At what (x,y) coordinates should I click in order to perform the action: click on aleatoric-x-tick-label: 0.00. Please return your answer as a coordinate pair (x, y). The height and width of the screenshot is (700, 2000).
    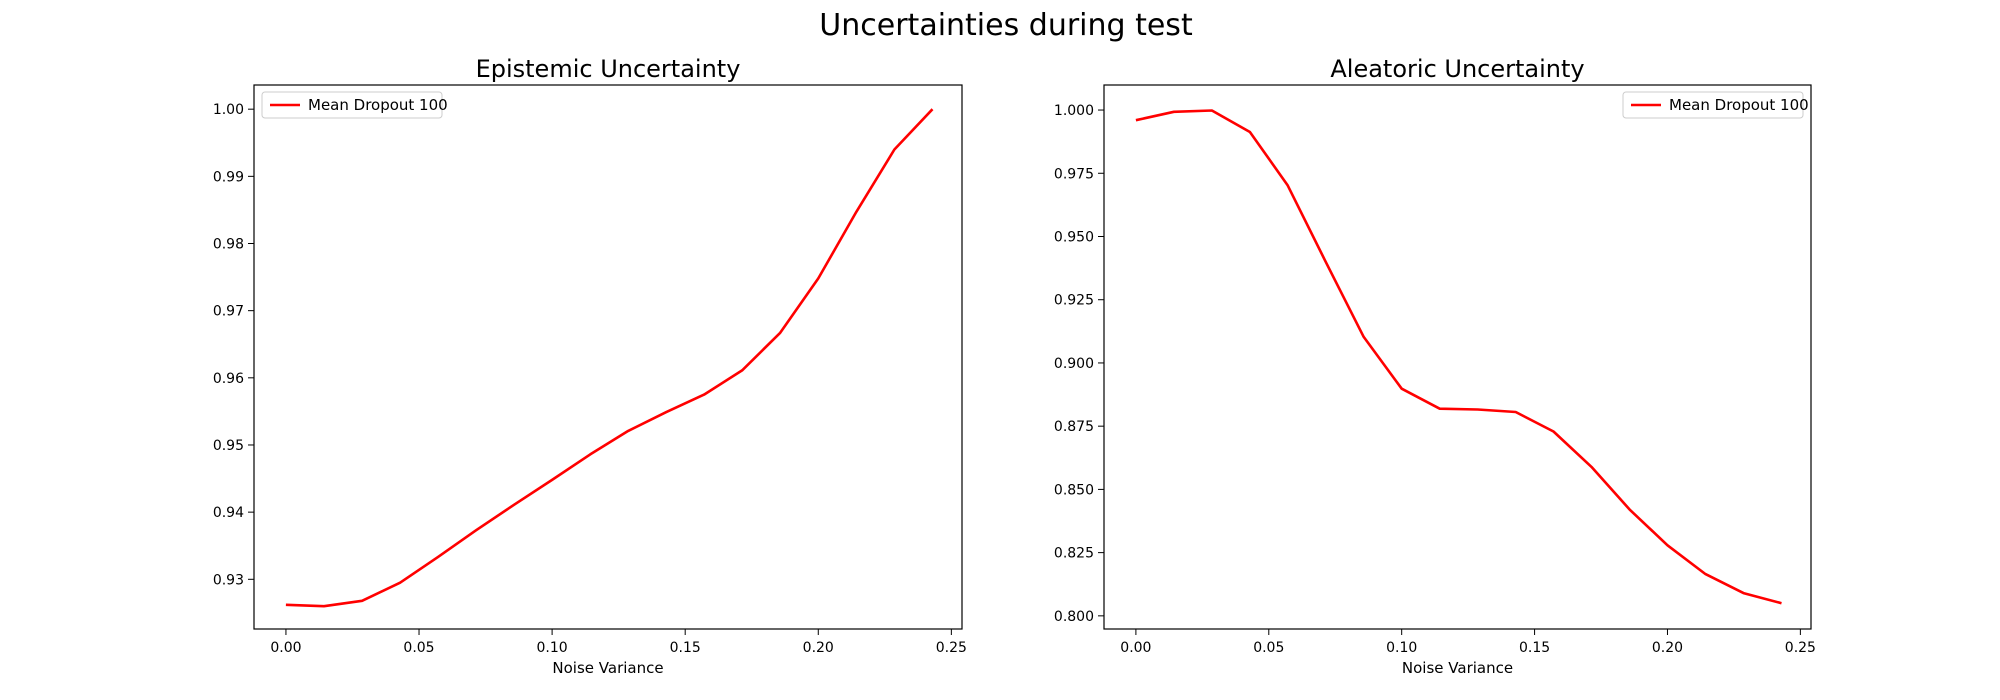
    Looking at the image, I should click on (1135, 648).